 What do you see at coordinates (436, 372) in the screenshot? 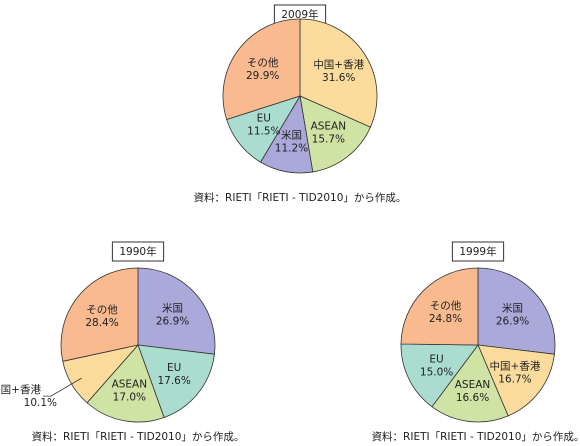
I see `value-label: 15.0%` at bounding box center [436, 372].